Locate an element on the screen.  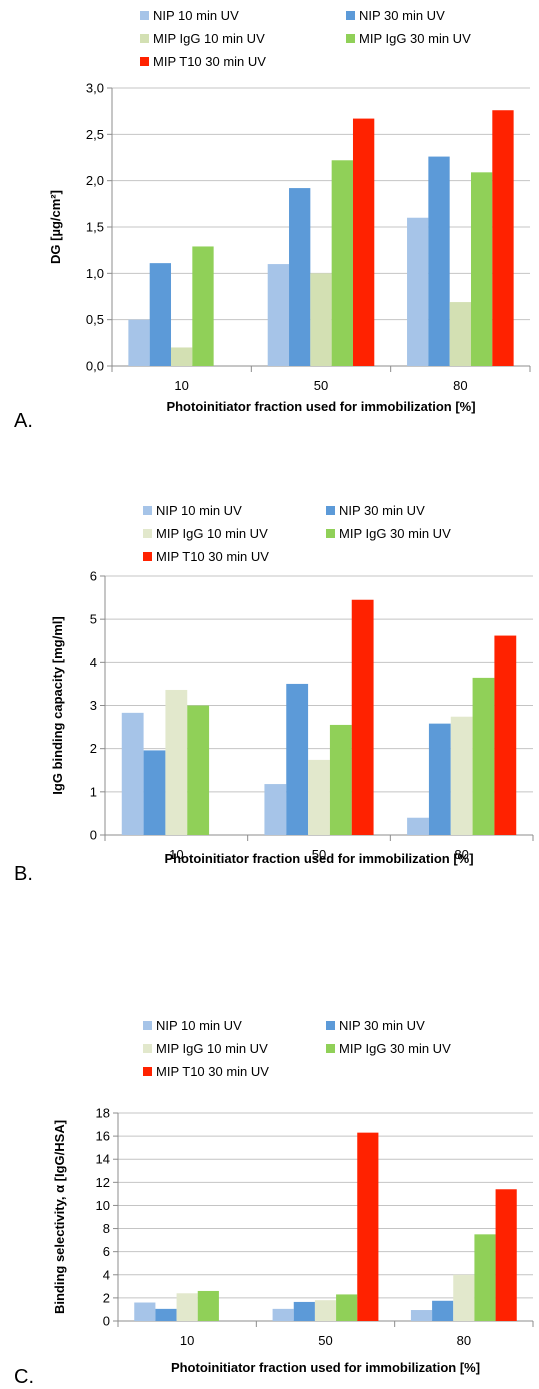
y-tick-label: 0,0 is located at coordinates (95, 366).